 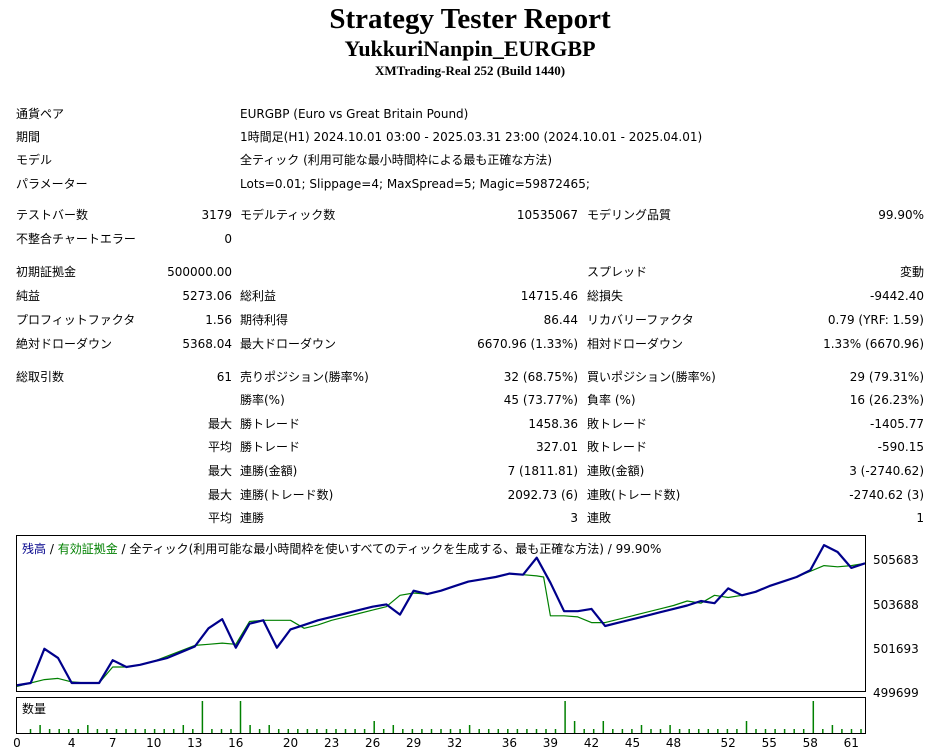 I want to click on x-tick-label: 39, so click(x=550, y=743).